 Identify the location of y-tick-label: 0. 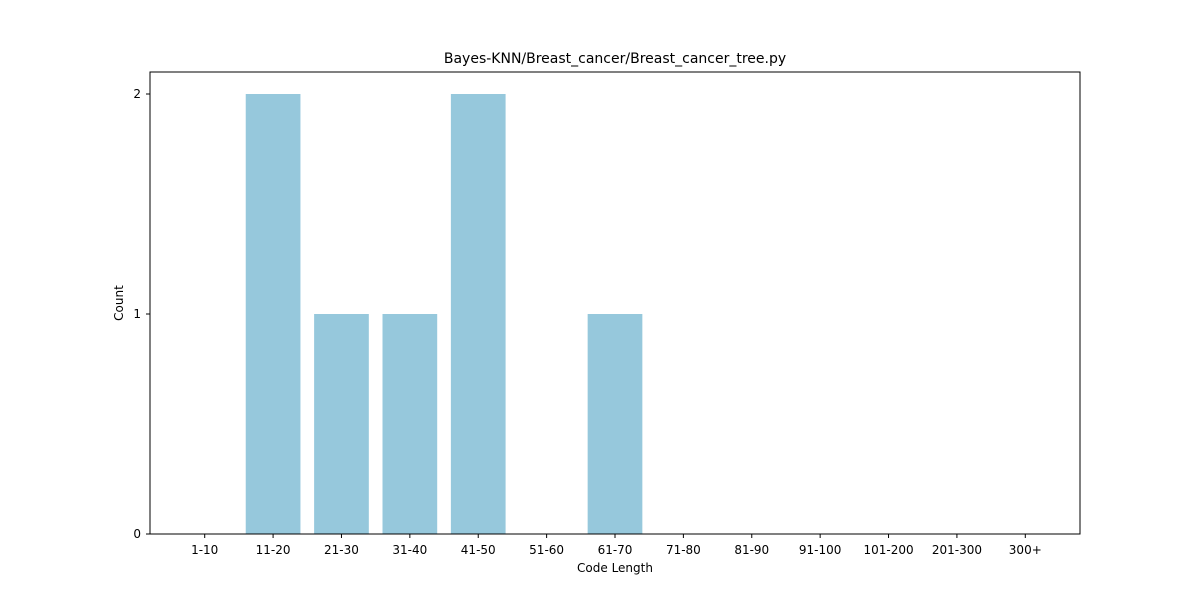
(137, 534).